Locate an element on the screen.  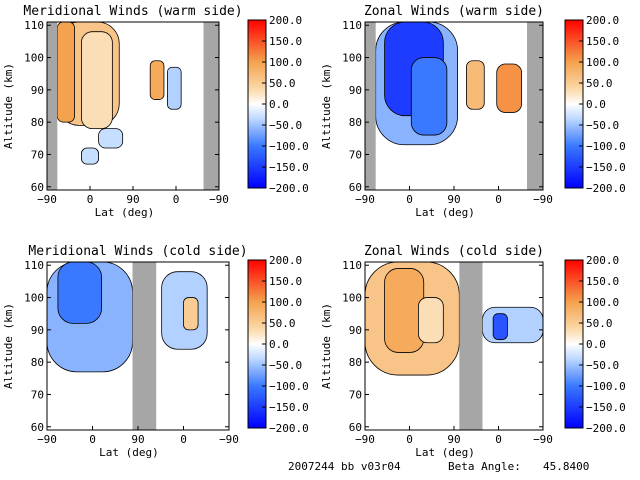
chart-title: Meridional Winds (warm side) is located at coordinates (132, 11).